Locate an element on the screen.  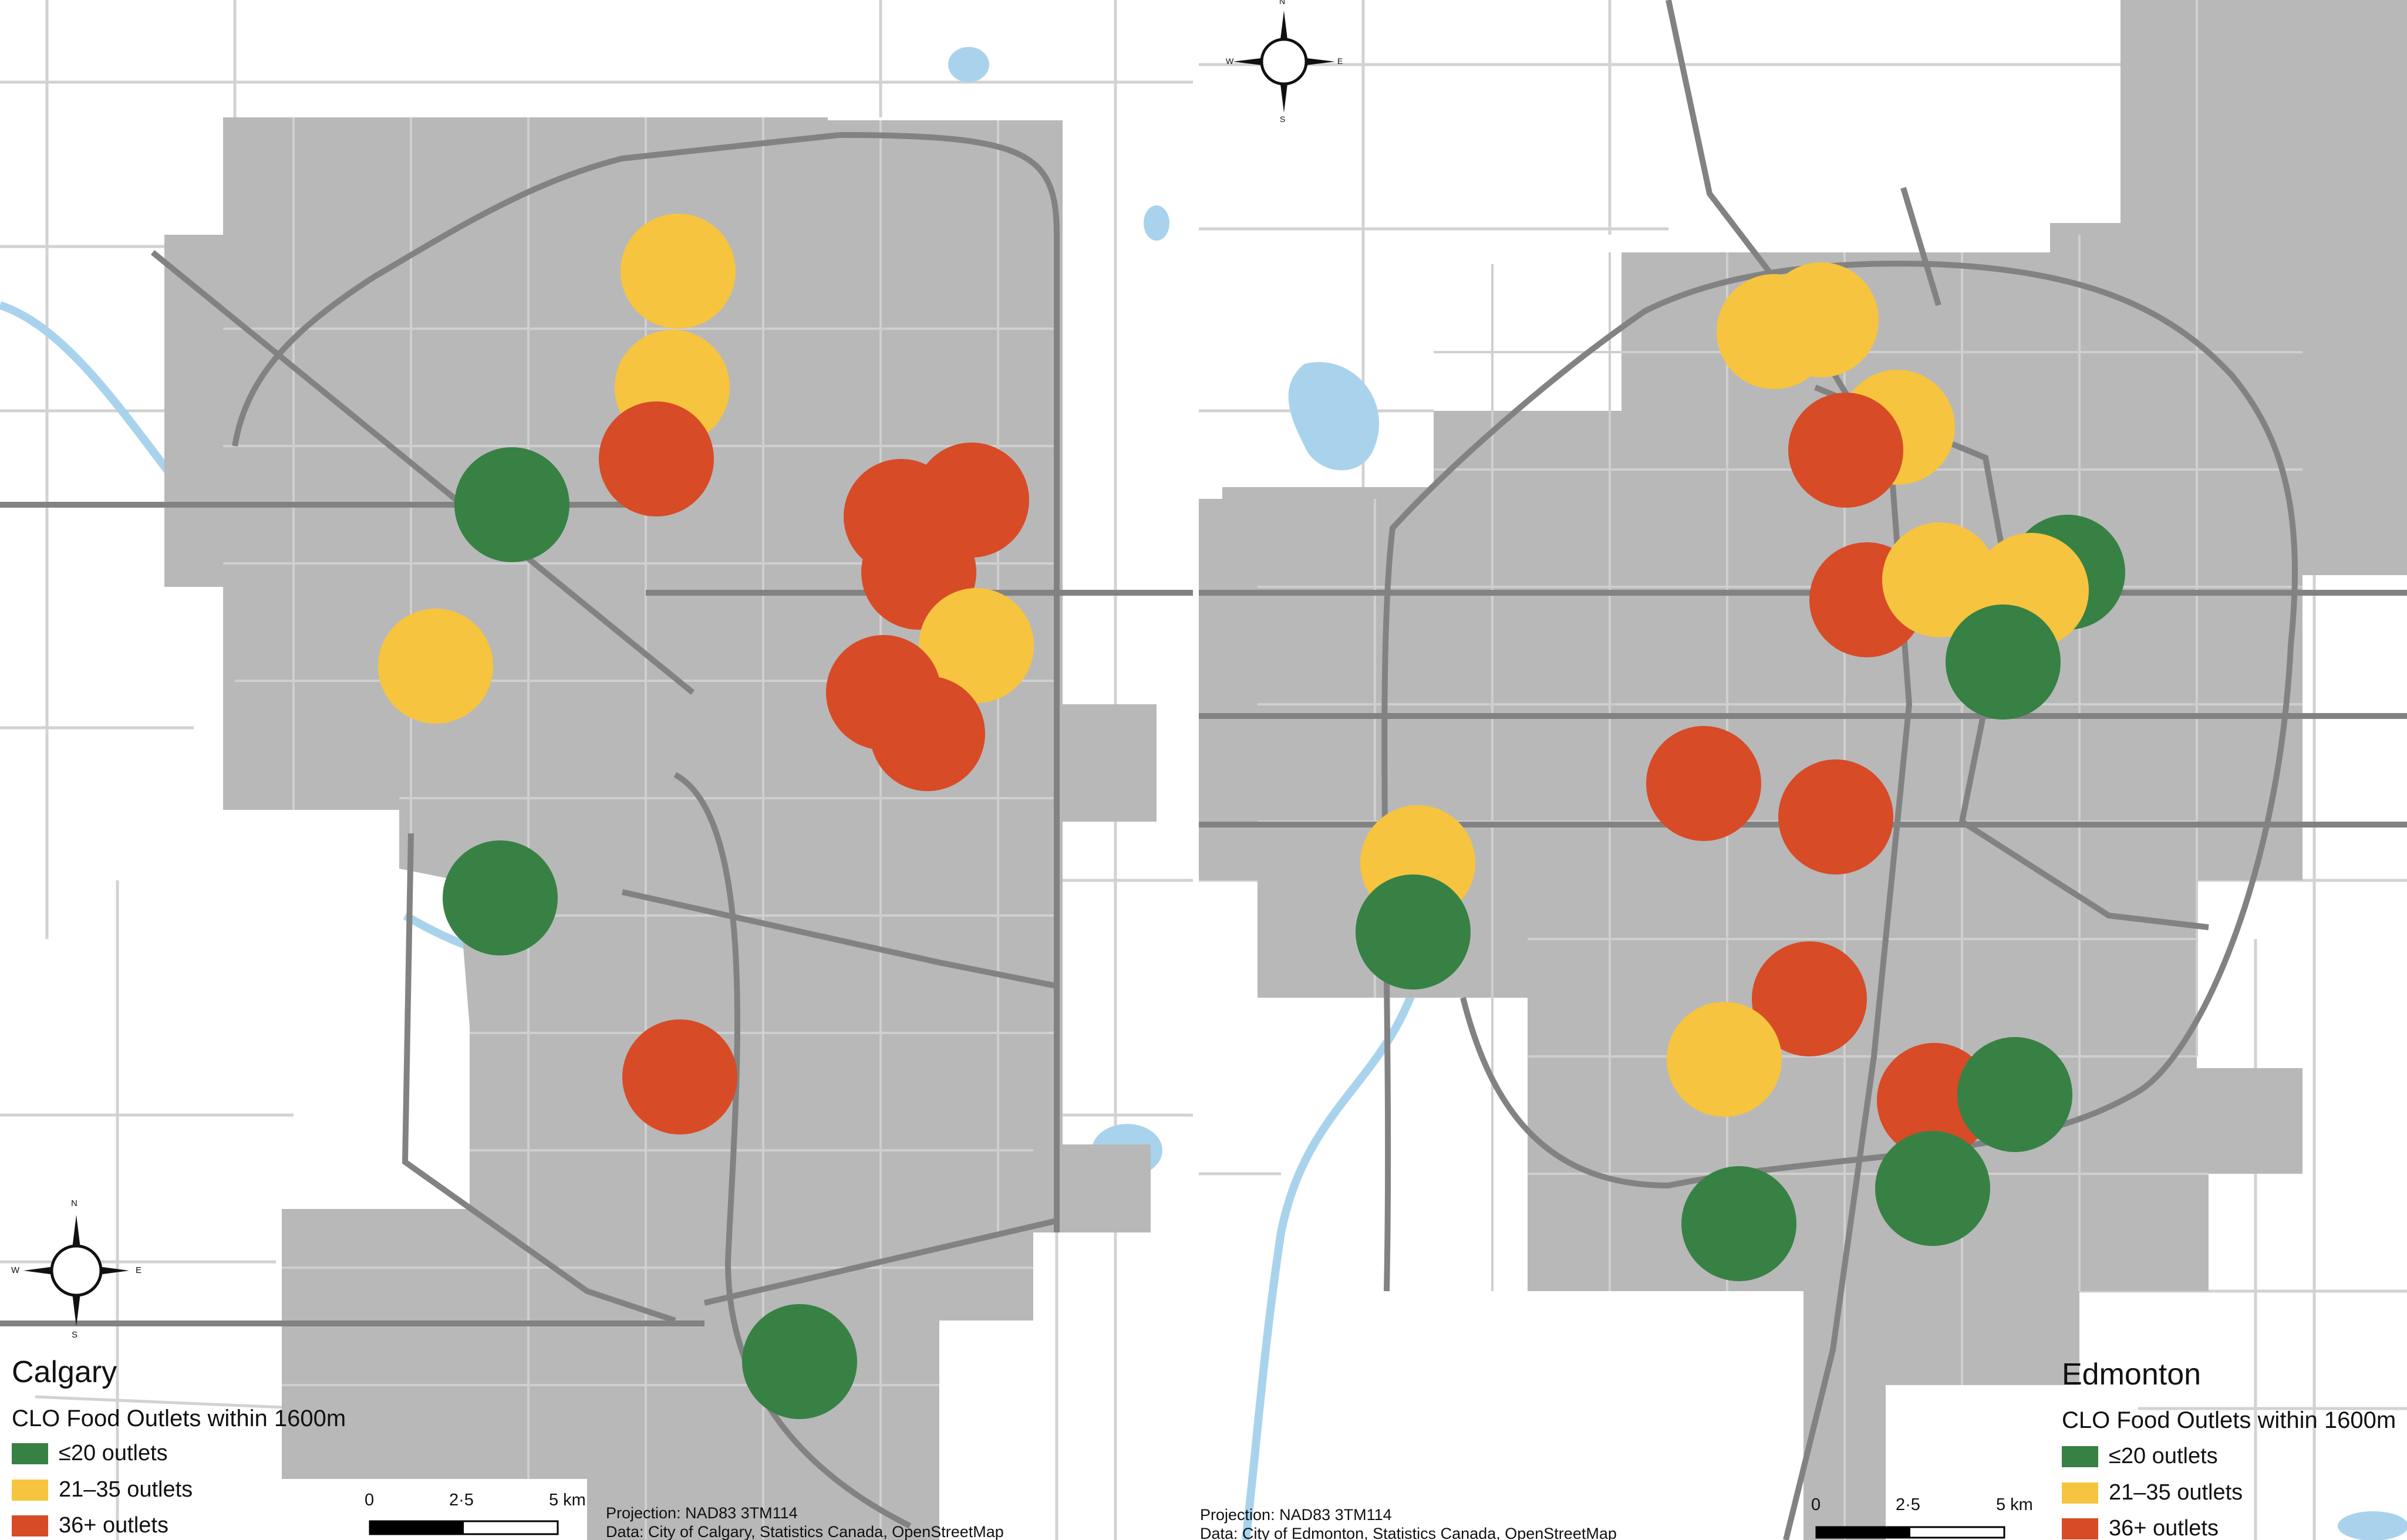
calgary-compass-n: N is located at coordinates (74, 1203).